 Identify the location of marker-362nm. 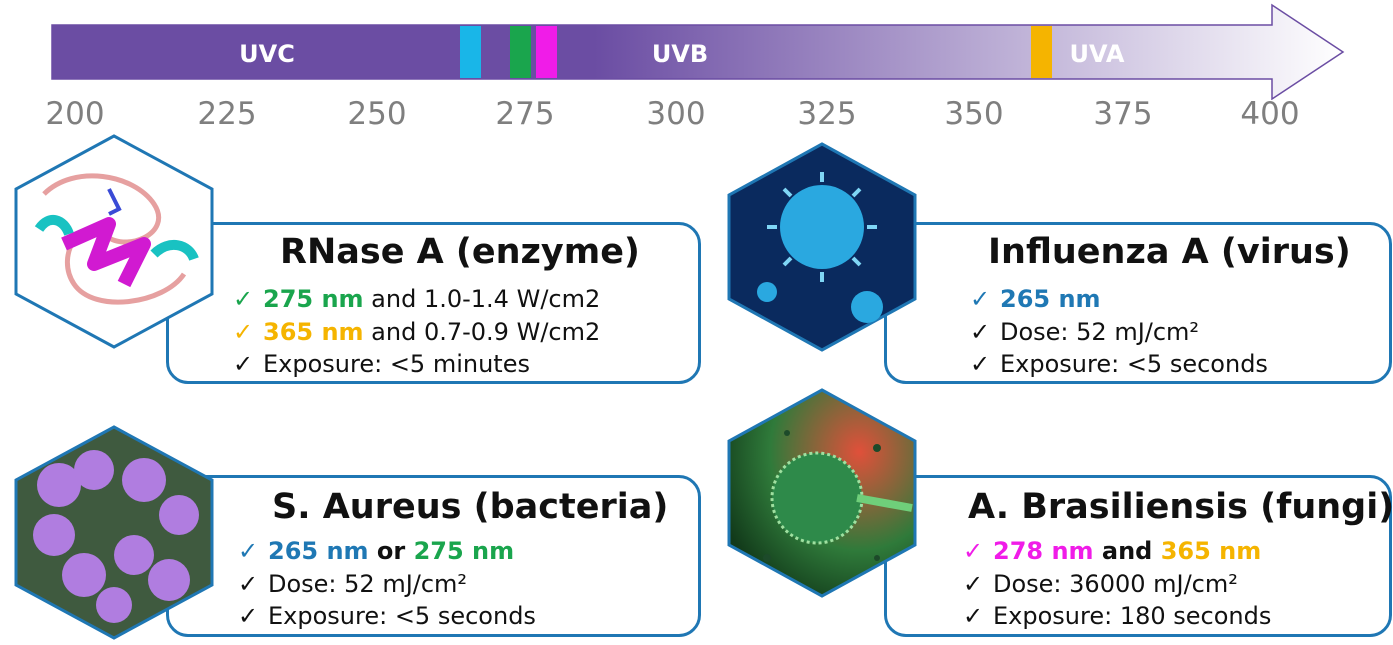
(1041, 52).